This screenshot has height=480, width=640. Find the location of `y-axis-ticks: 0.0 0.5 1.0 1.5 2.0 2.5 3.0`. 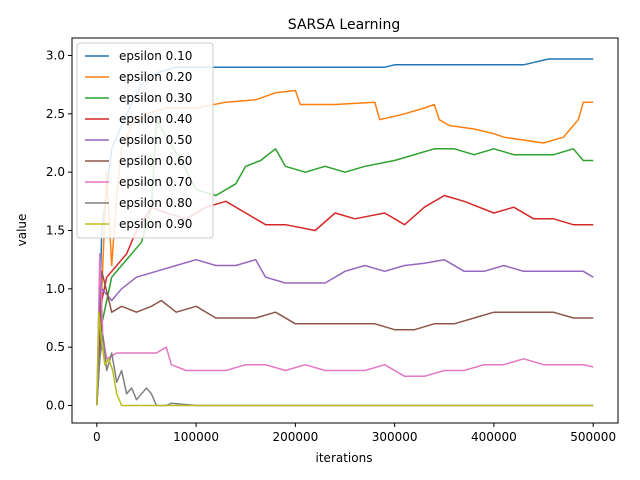

y-axis-ticks: 0.0 0.5 1.0 1.5 2.0 2.5 3.0 is located at coordinates (59, 231).